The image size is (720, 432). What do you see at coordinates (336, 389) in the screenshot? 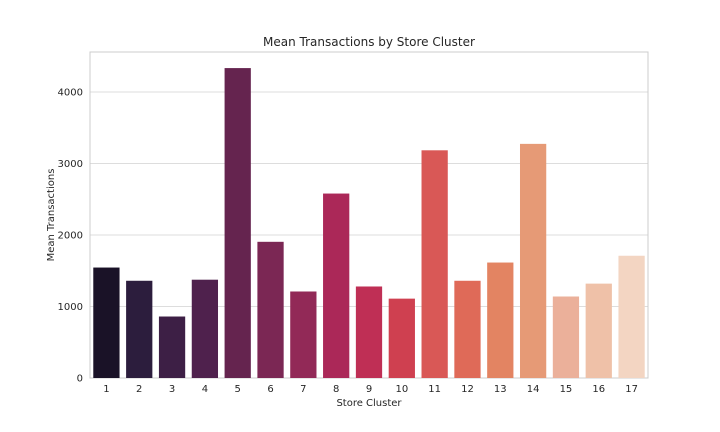
I see `x-tick-label: 8` at bounding box center [336, 389].